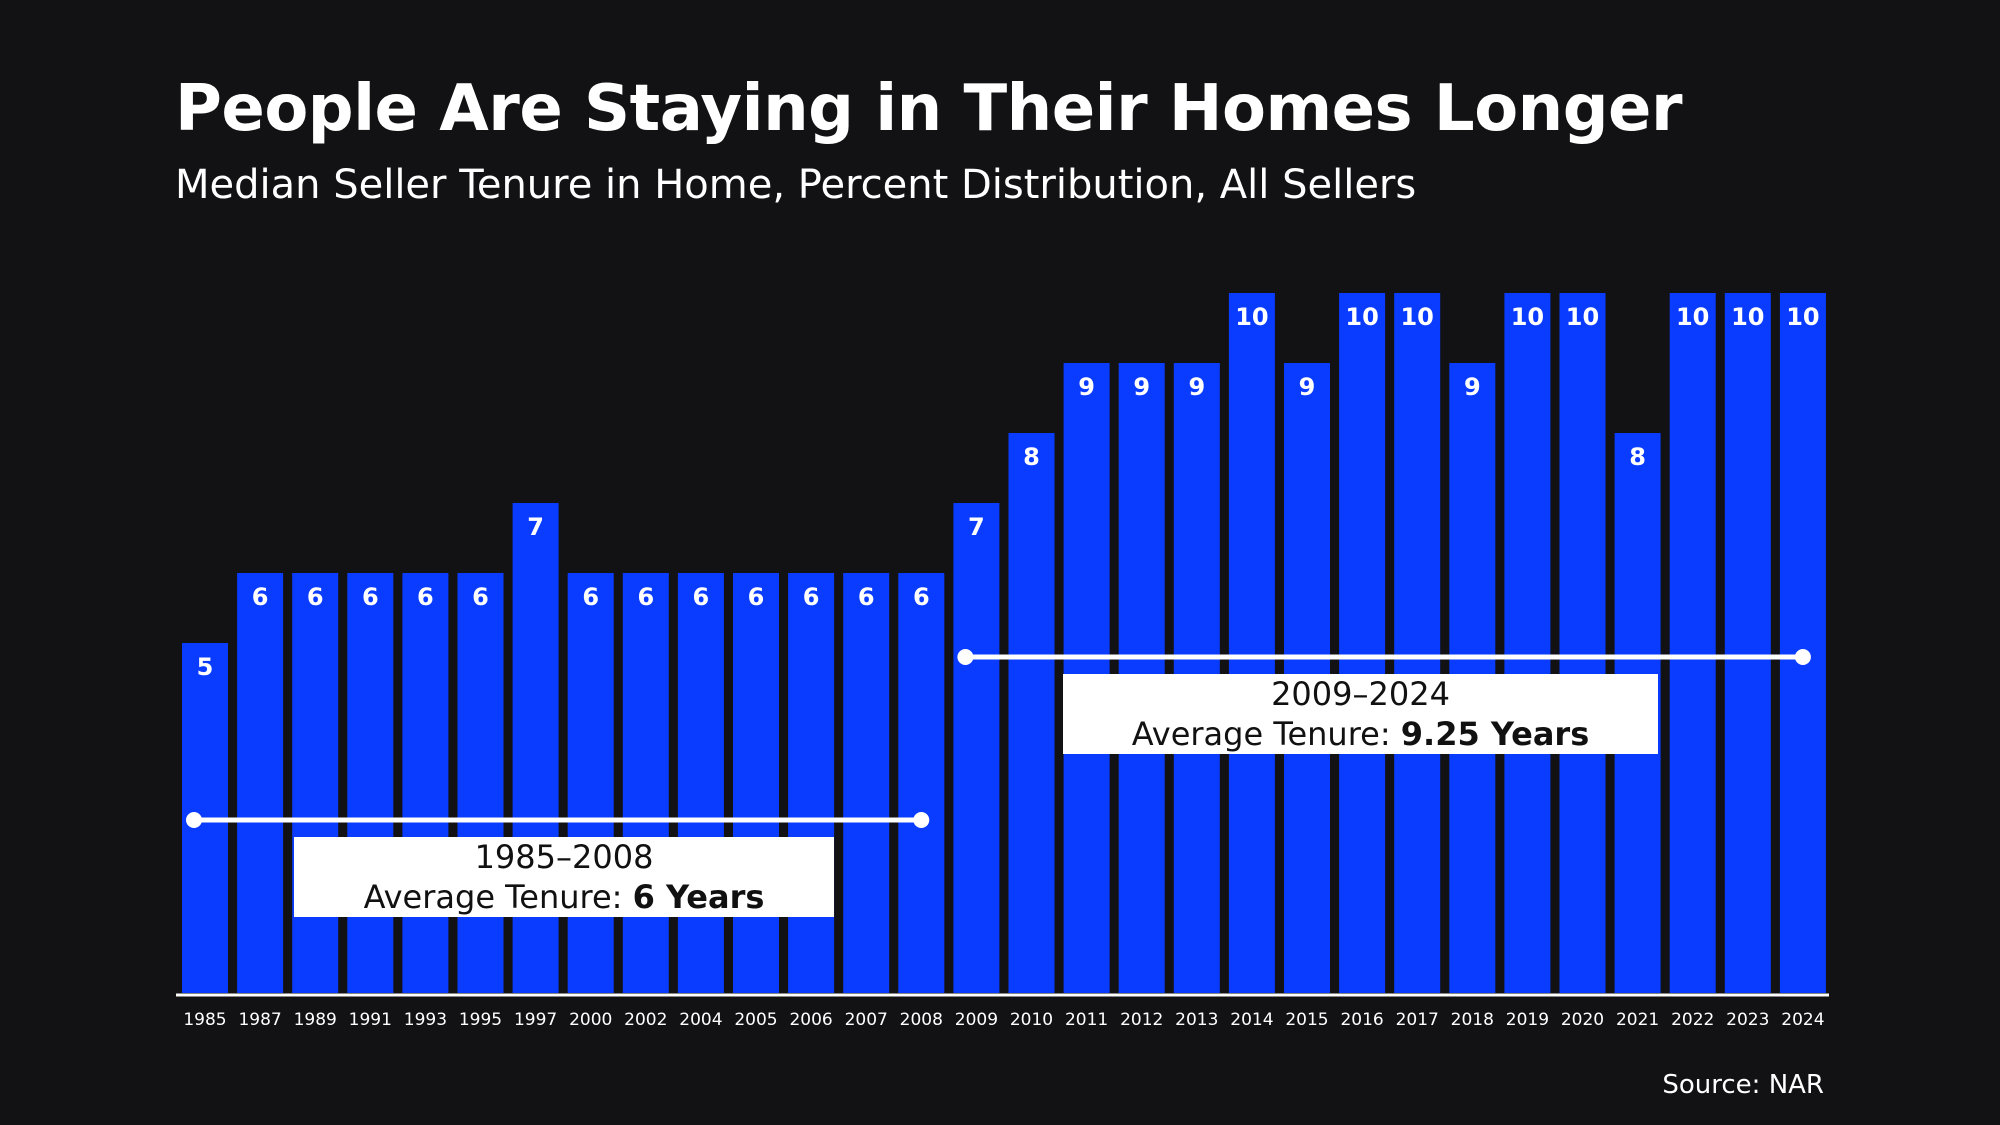  I want to click on tick-label-2005: 2005, so click(755, 1020).